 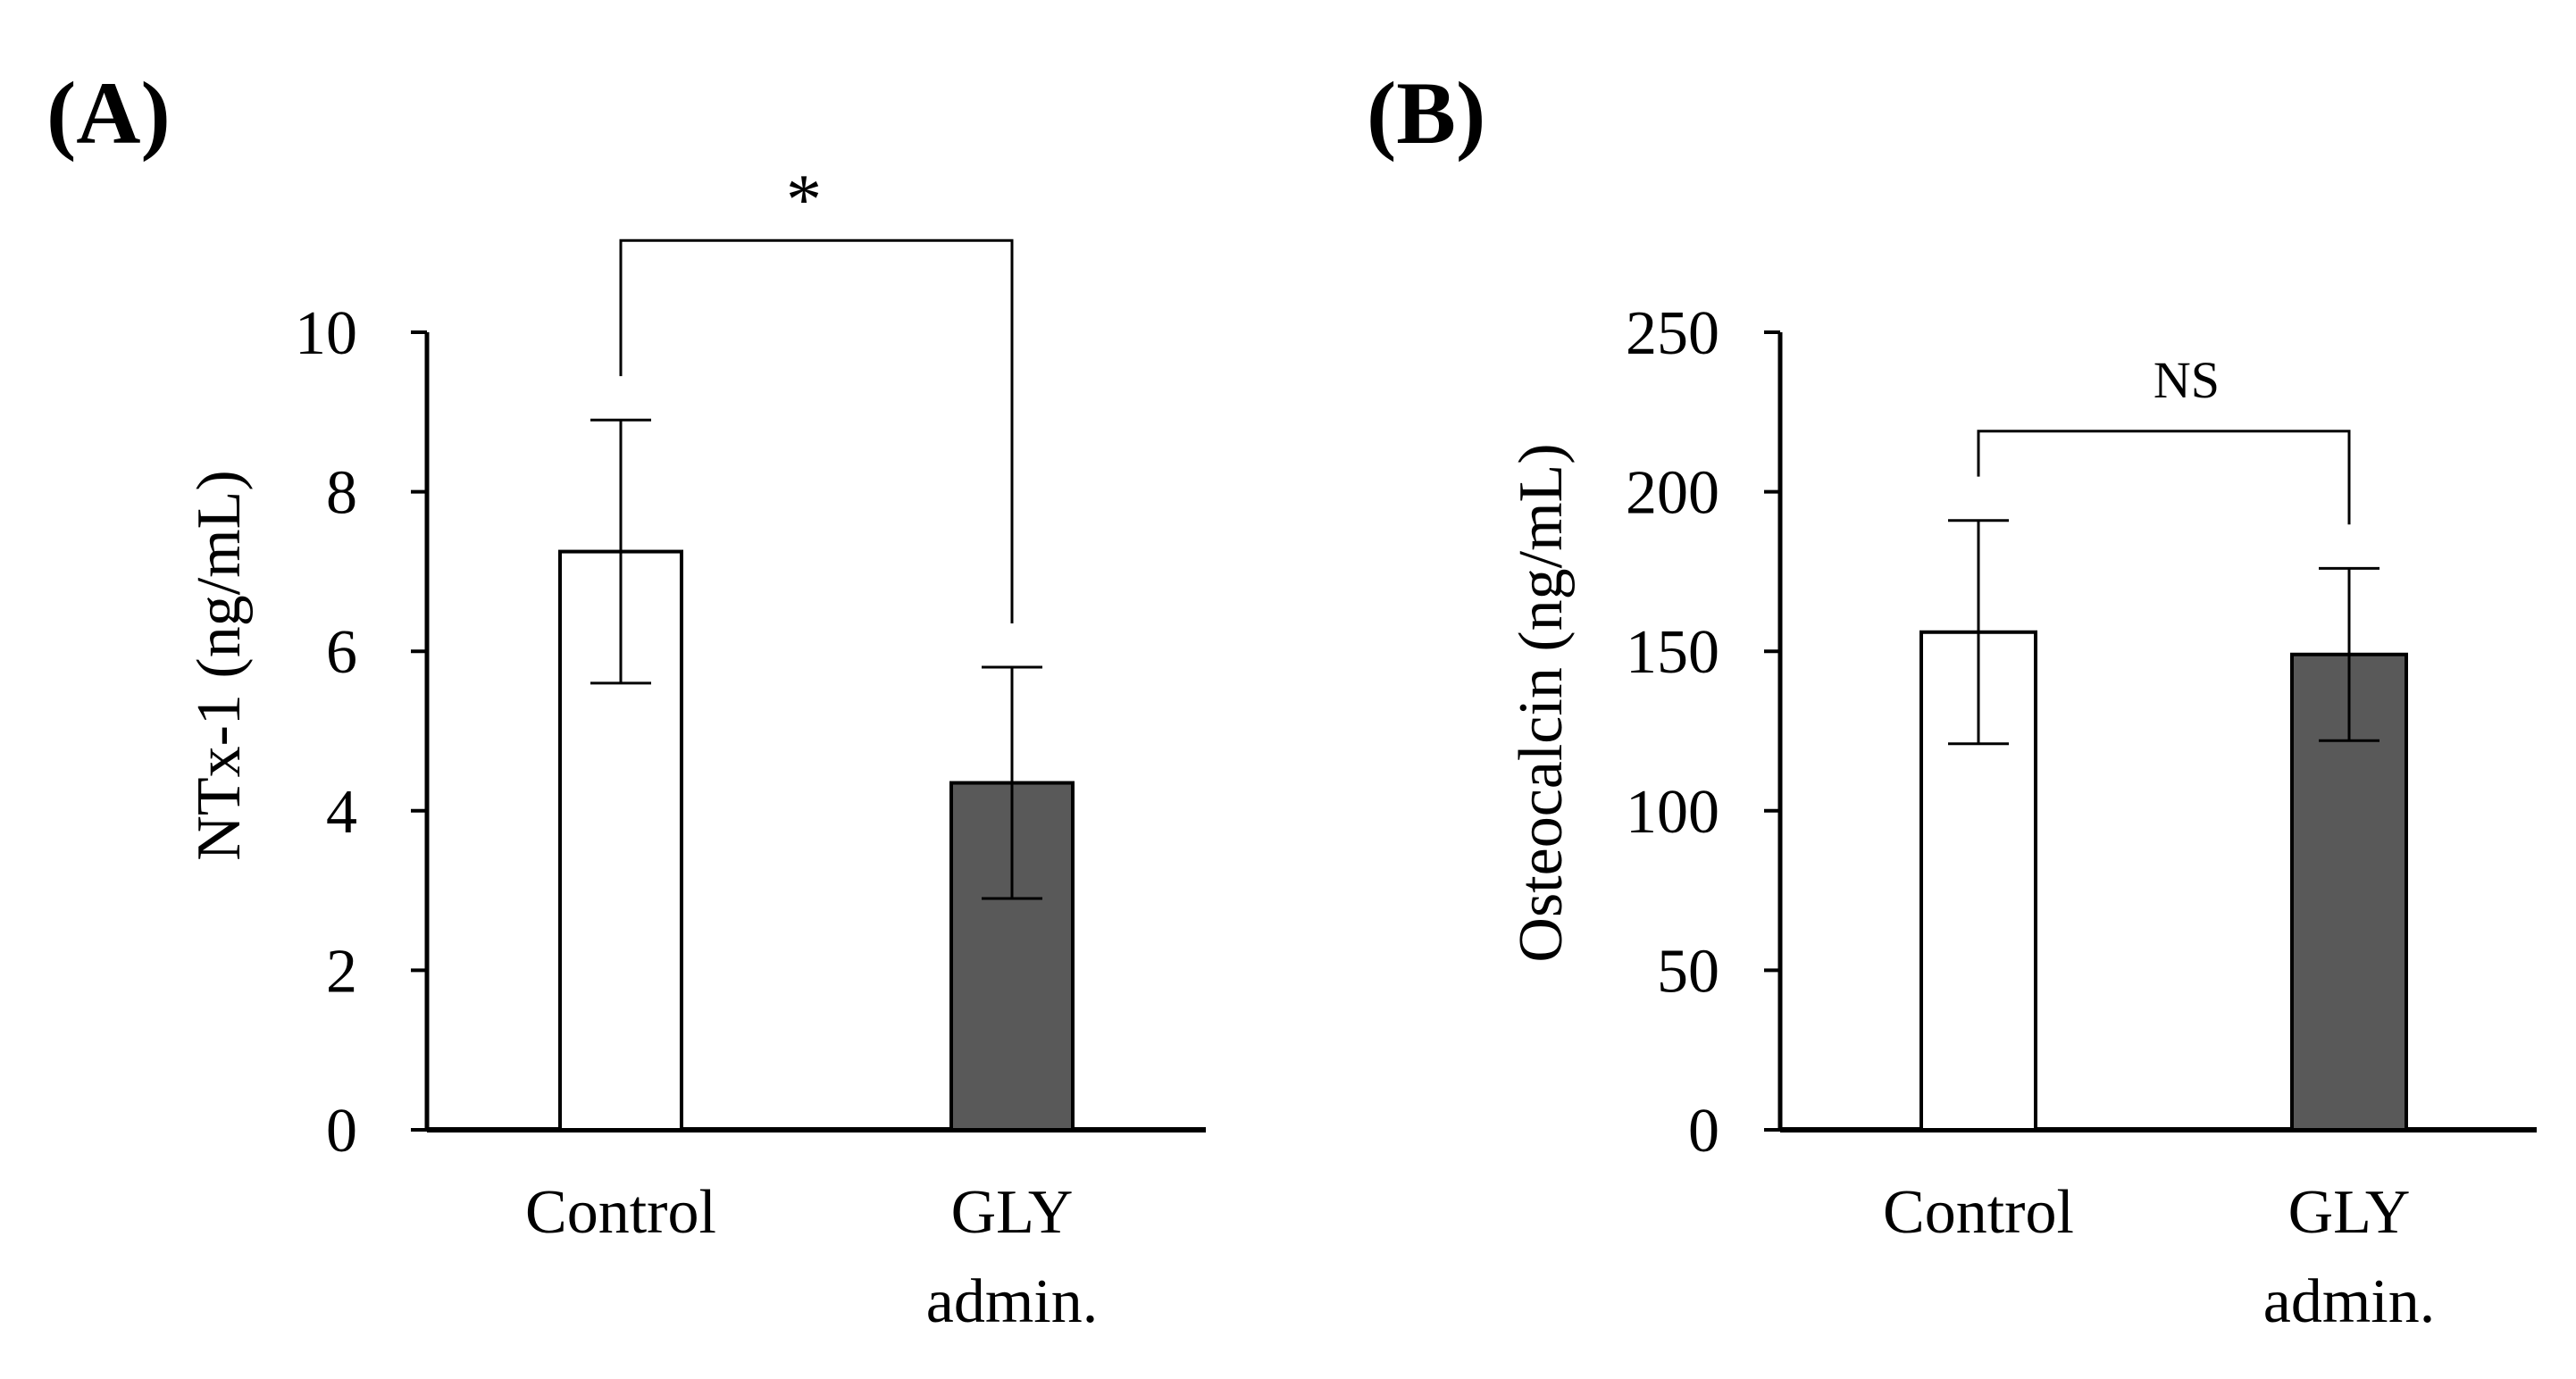 What do you see at coordinates (1704, 1131) in the screenshot?
I see `panel-b-y-tick-label: 0` at bounding box center [1704, 1131].